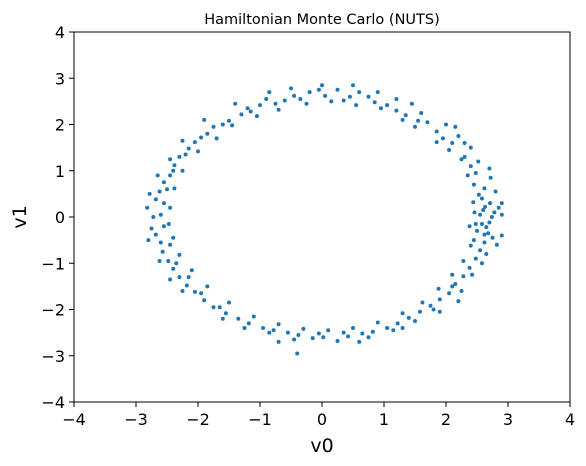 The height and width of the screenshot is (466, 586). I want to click on x-tick-label: −2, so click(198, 419).